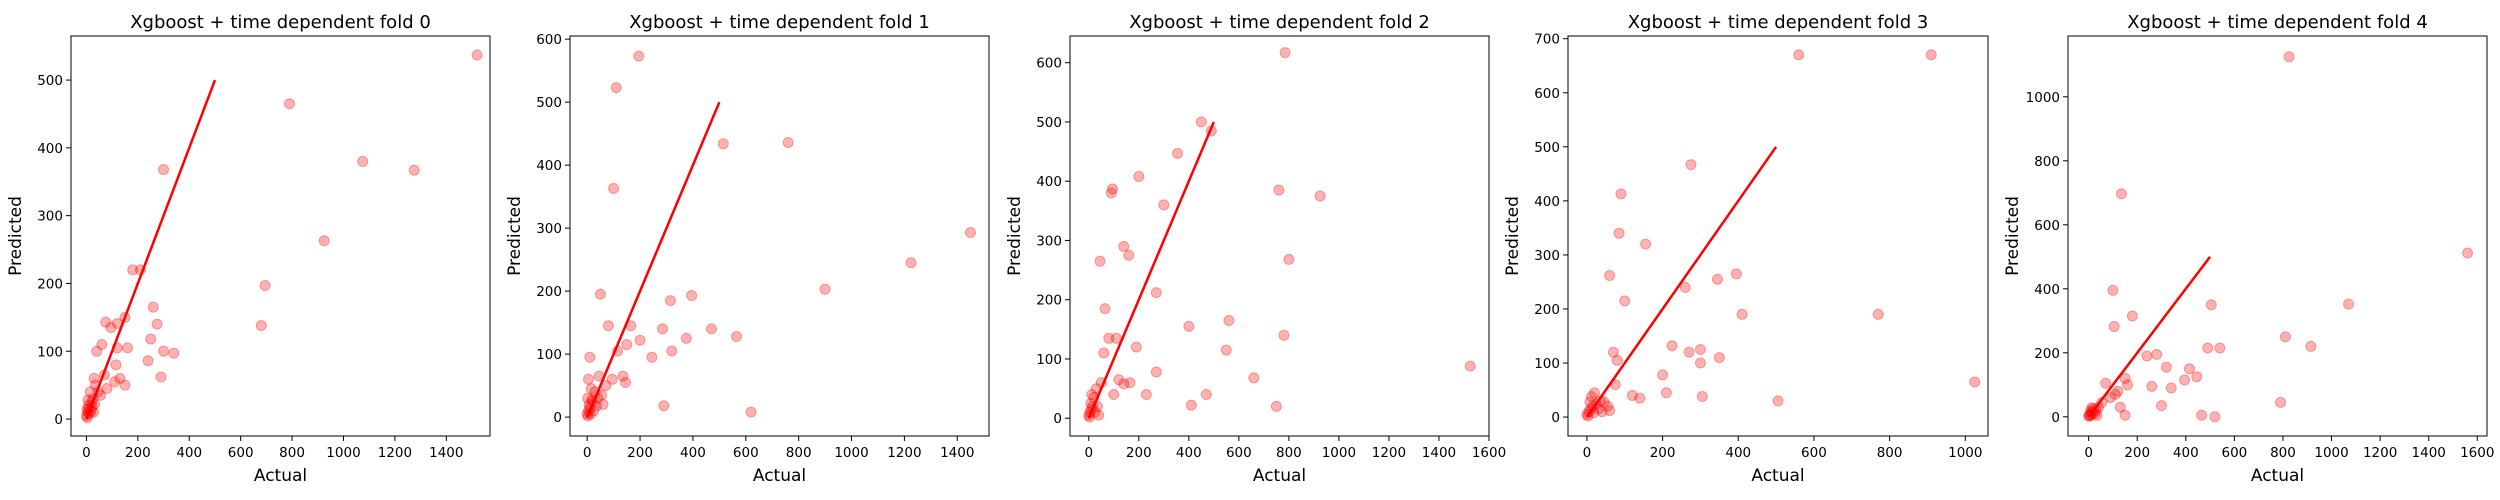 The width and height of the screenshot is (2500, 500). What do you see at coordinates (1389, 453) in the screenshot?
I see `x-tick-label: 1200` at bounding box center [1389, 453].